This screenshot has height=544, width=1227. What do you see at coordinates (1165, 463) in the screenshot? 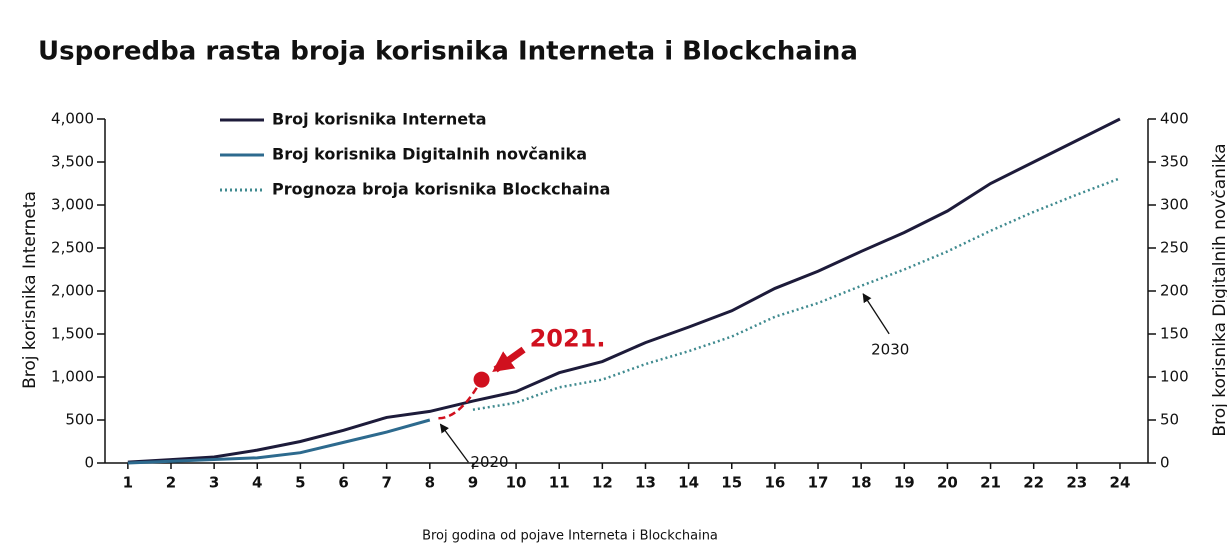
I see `y2-tick-label: 0` at bounding box center [1165, 463].